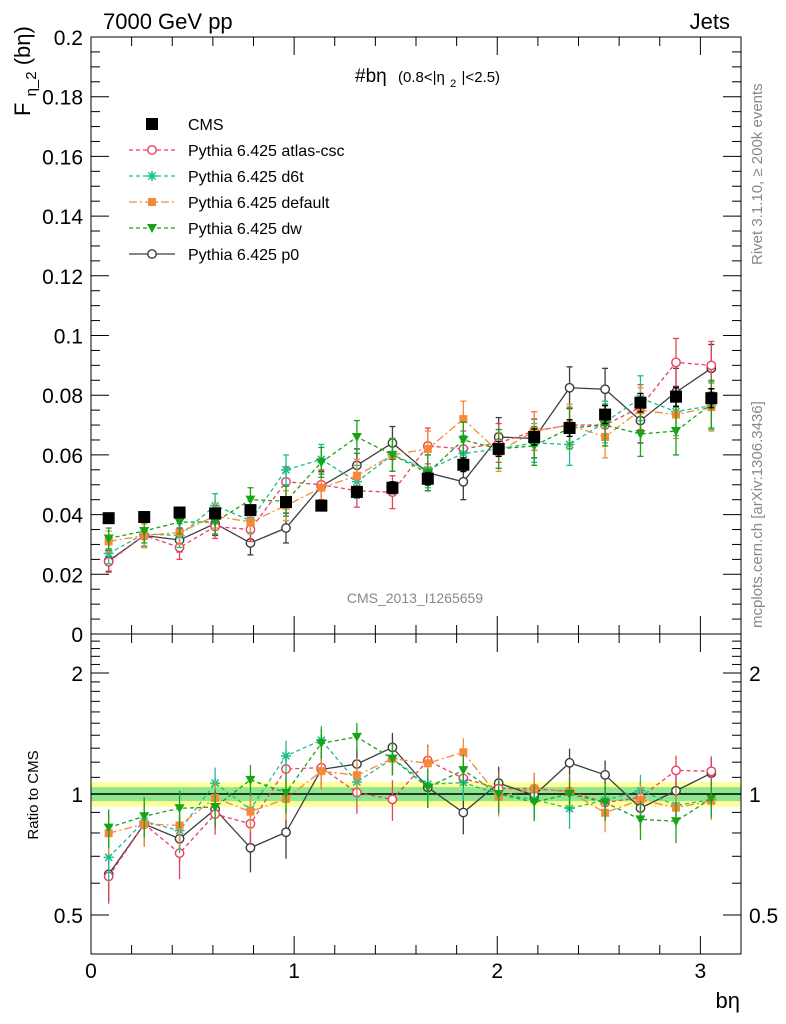  I want to click on ratio-y-tick-label: 0.5, so click(68, 916).